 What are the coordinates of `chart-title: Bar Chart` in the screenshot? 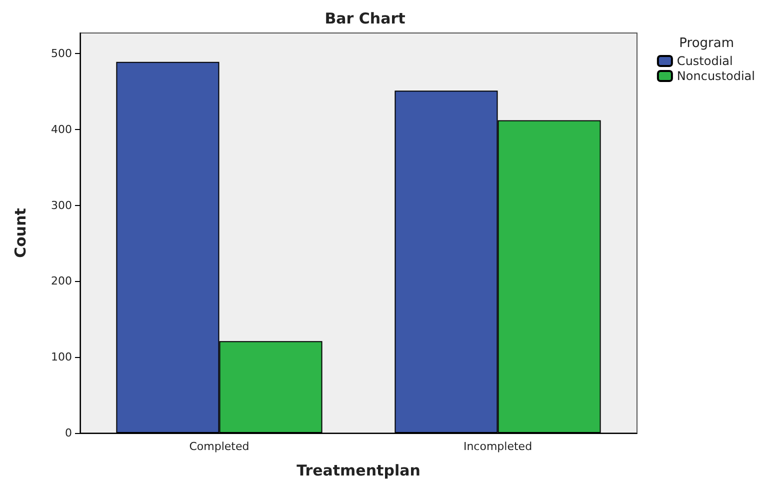 It's located at (365, 19).